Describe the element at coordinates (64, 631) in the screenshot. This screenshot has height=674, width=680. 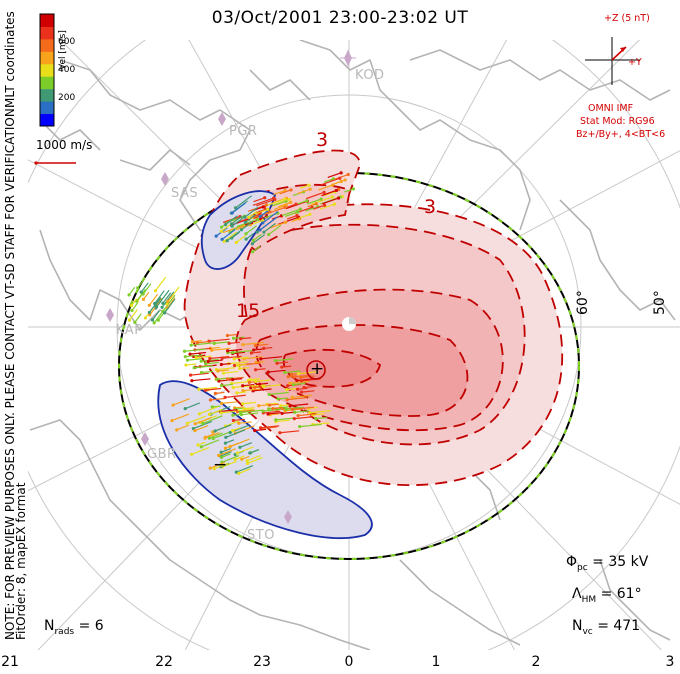
I see `nrads-subscript: rads` at that location.